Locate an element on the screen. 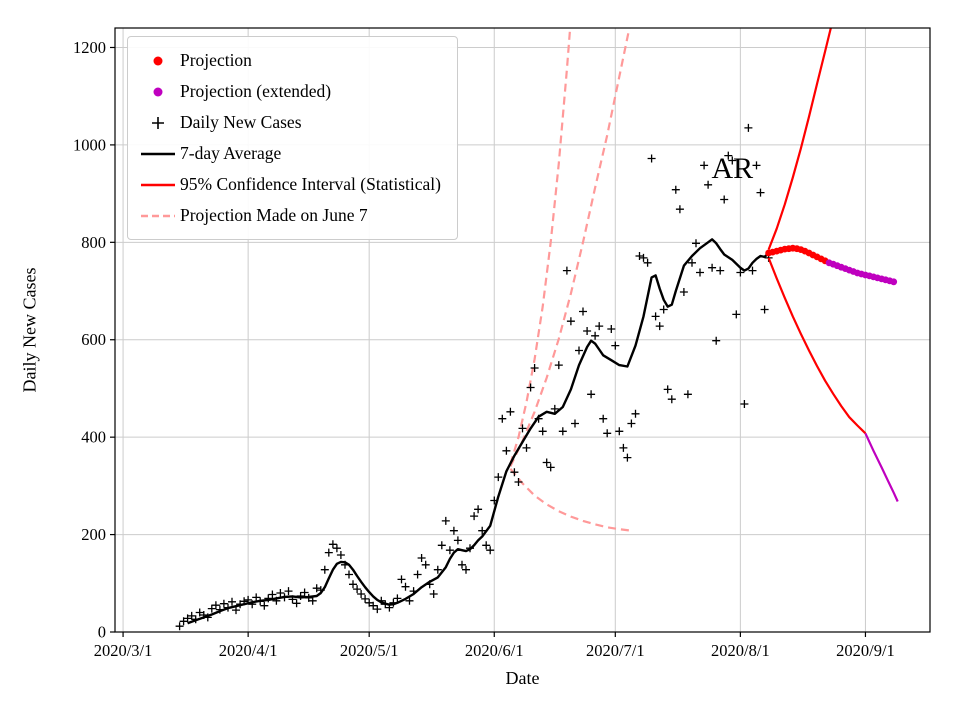 Image resolution: width=960 pixels, height=720 pixels. x-tick-label: 2020/6/1 is located at coordinates (494, 650).